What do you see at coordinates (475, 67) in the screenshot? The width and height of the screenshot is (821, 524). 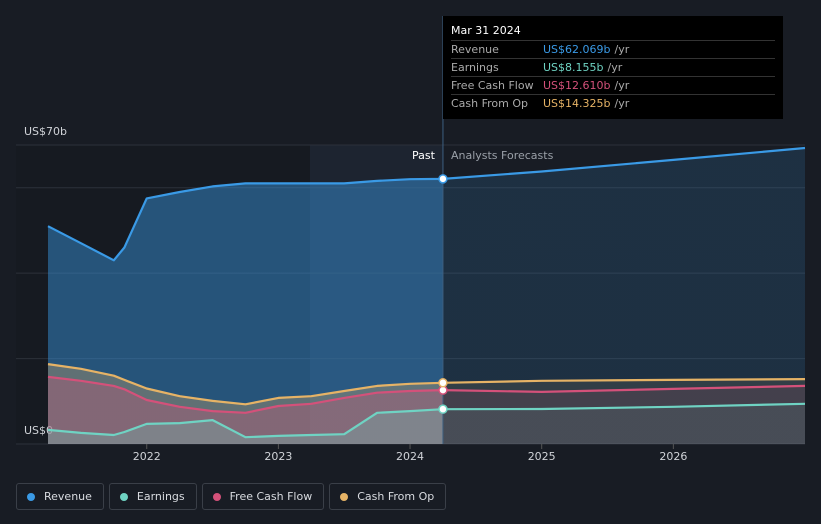 I see `tooltip-label: Earnings` at bounding box center [475, 67].